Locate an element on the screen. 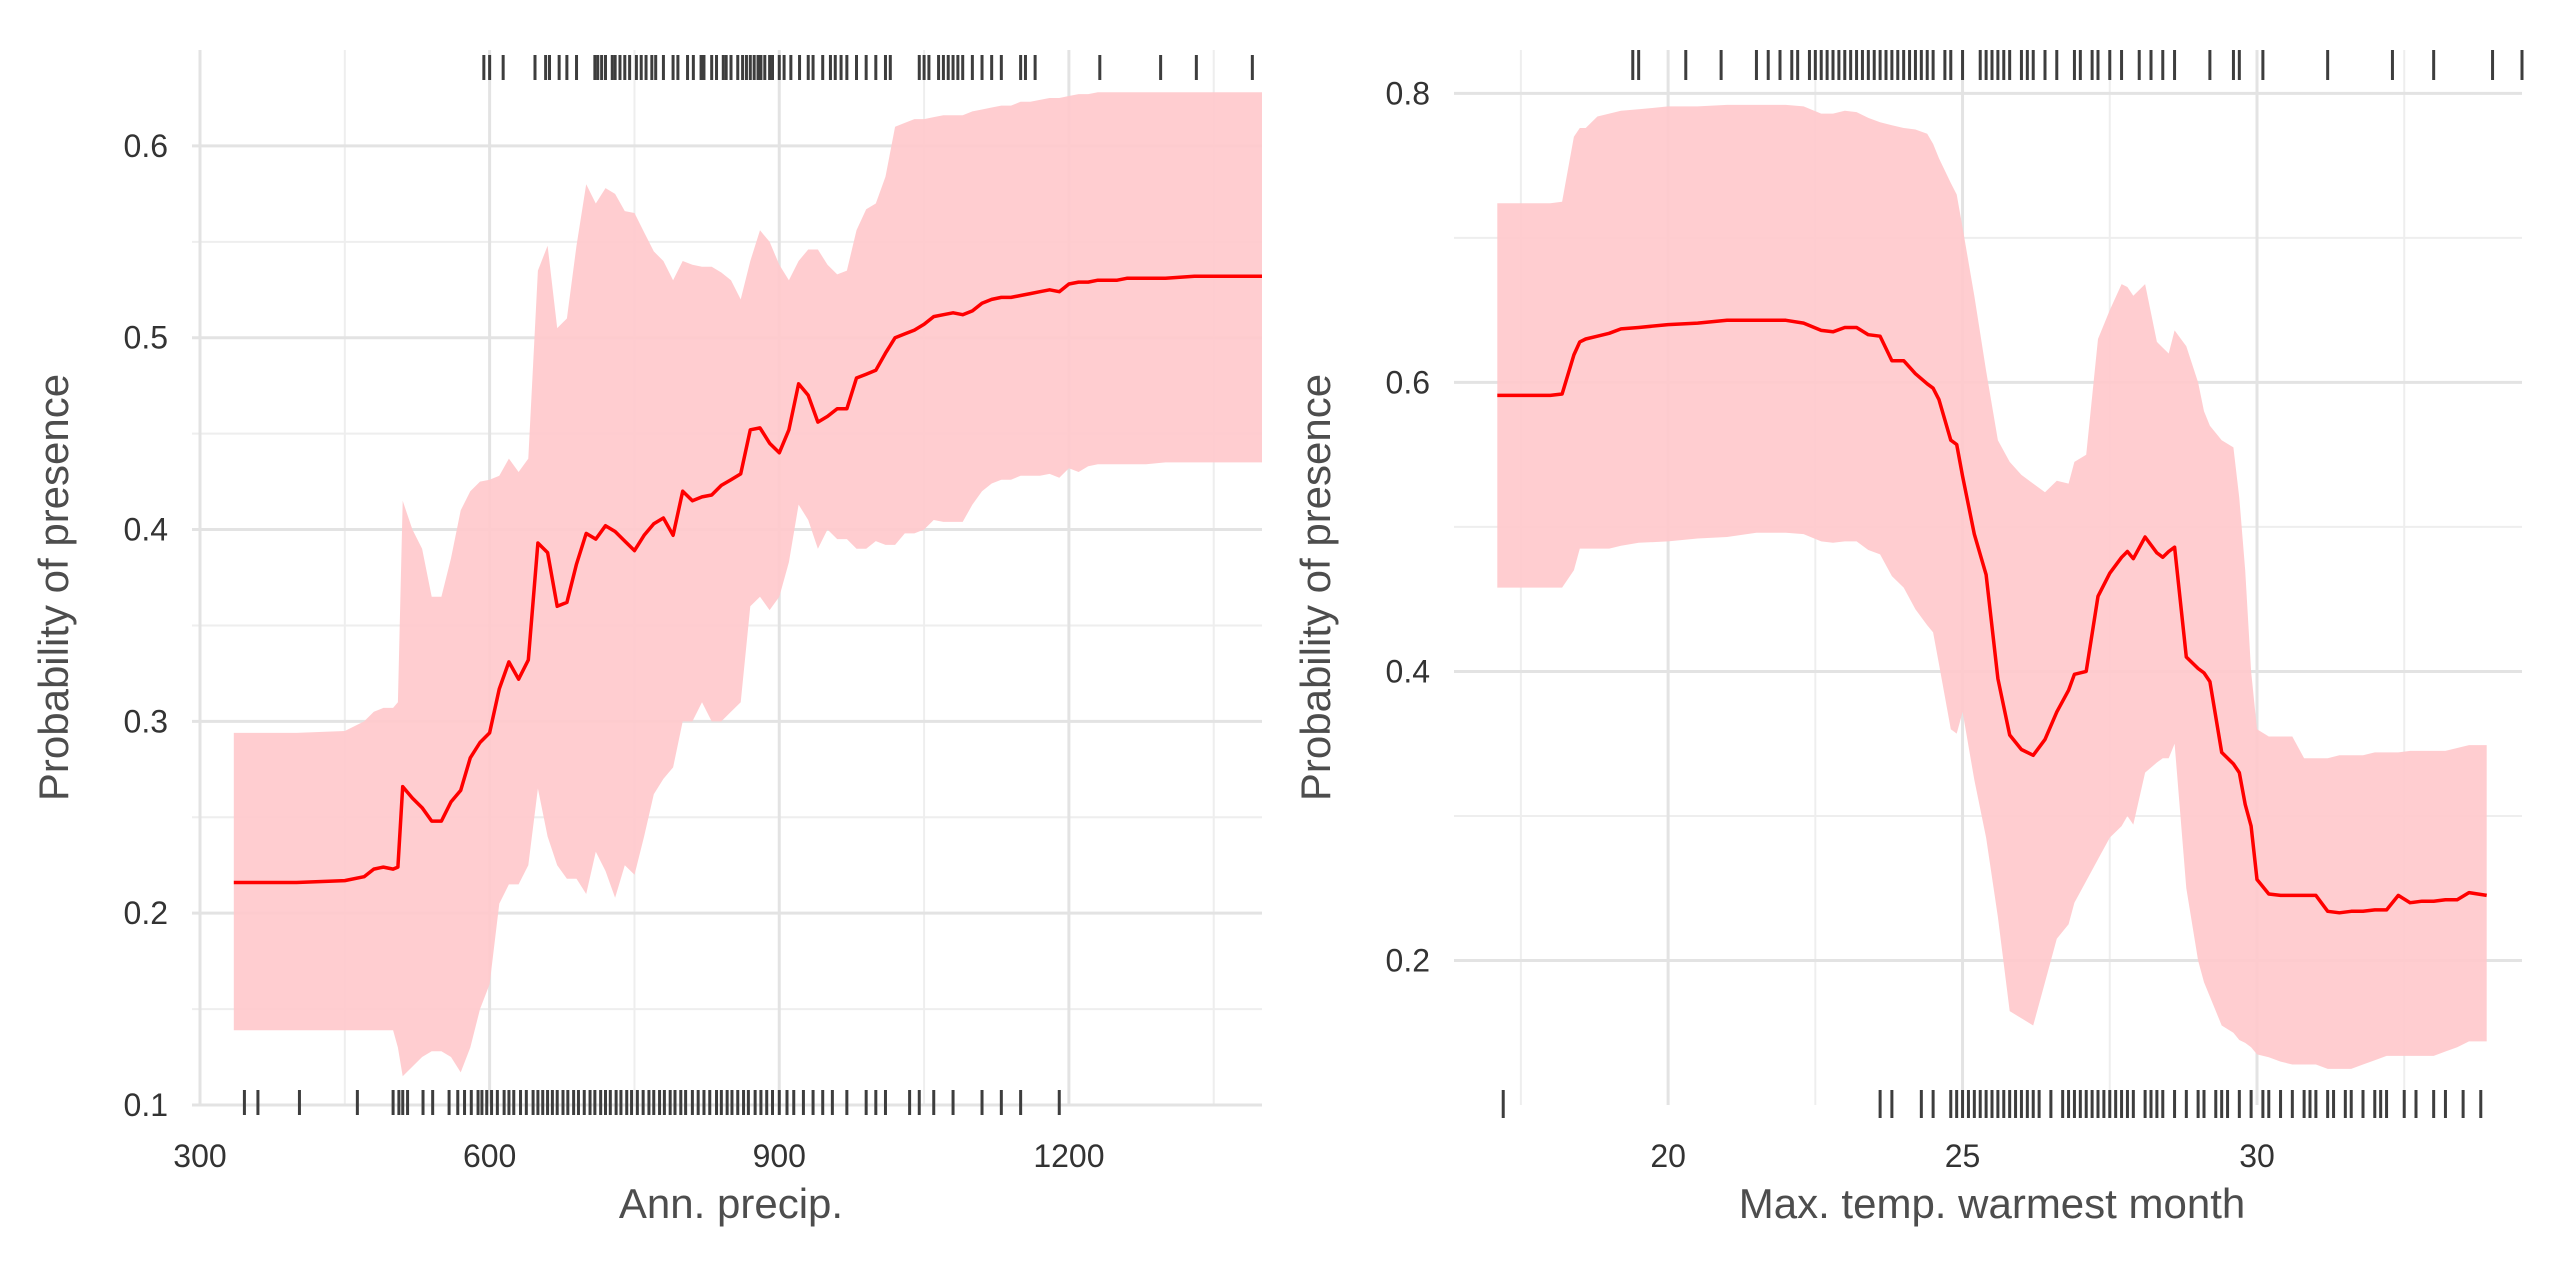 The width and height of the screenshot is (2560, 1280). x-tick-label: 300 is located at coordinates (199, 1156).